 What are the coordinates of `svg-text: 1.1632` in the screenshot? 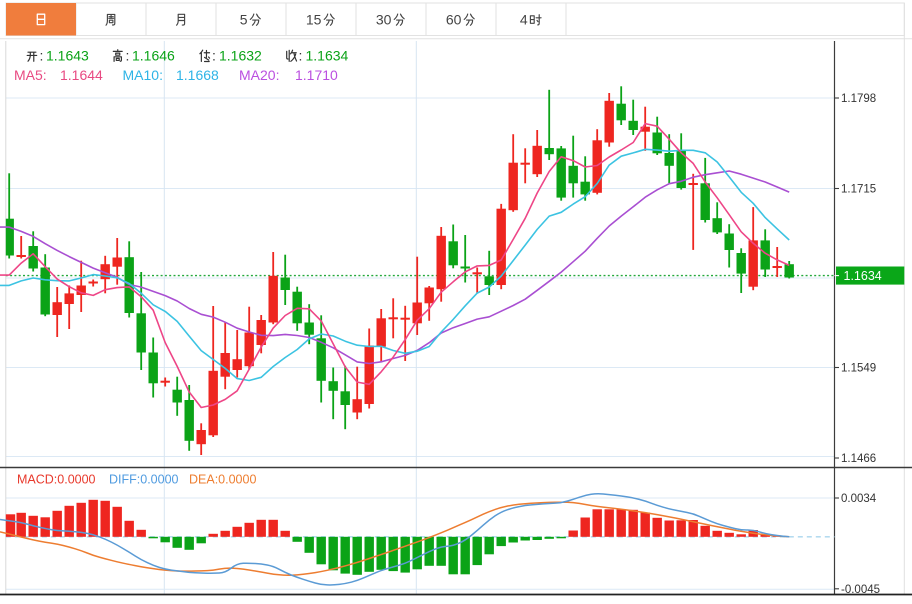 It's located at (240, 55).